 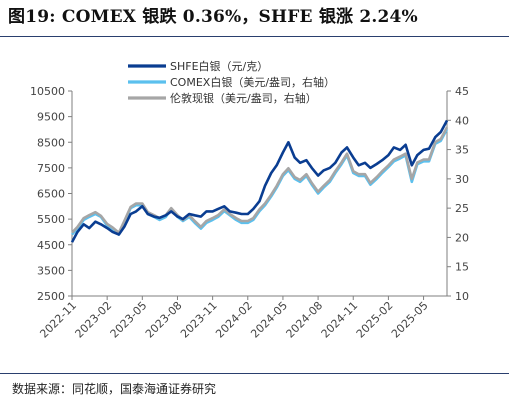 I want to click on x-tick-label: 2023-05, so click(x=129, y=320).